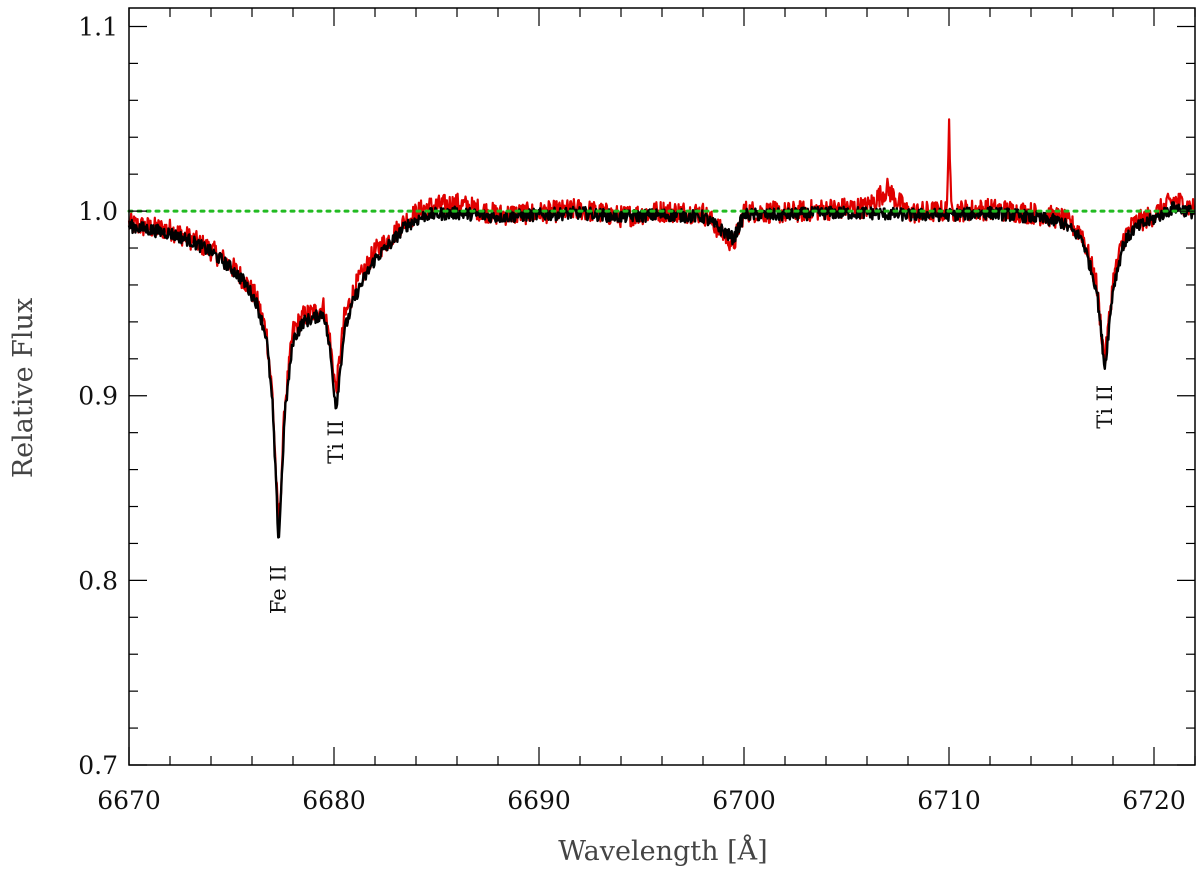  I want to click on y-axis-title: Relative Flux, so click(23, 388).